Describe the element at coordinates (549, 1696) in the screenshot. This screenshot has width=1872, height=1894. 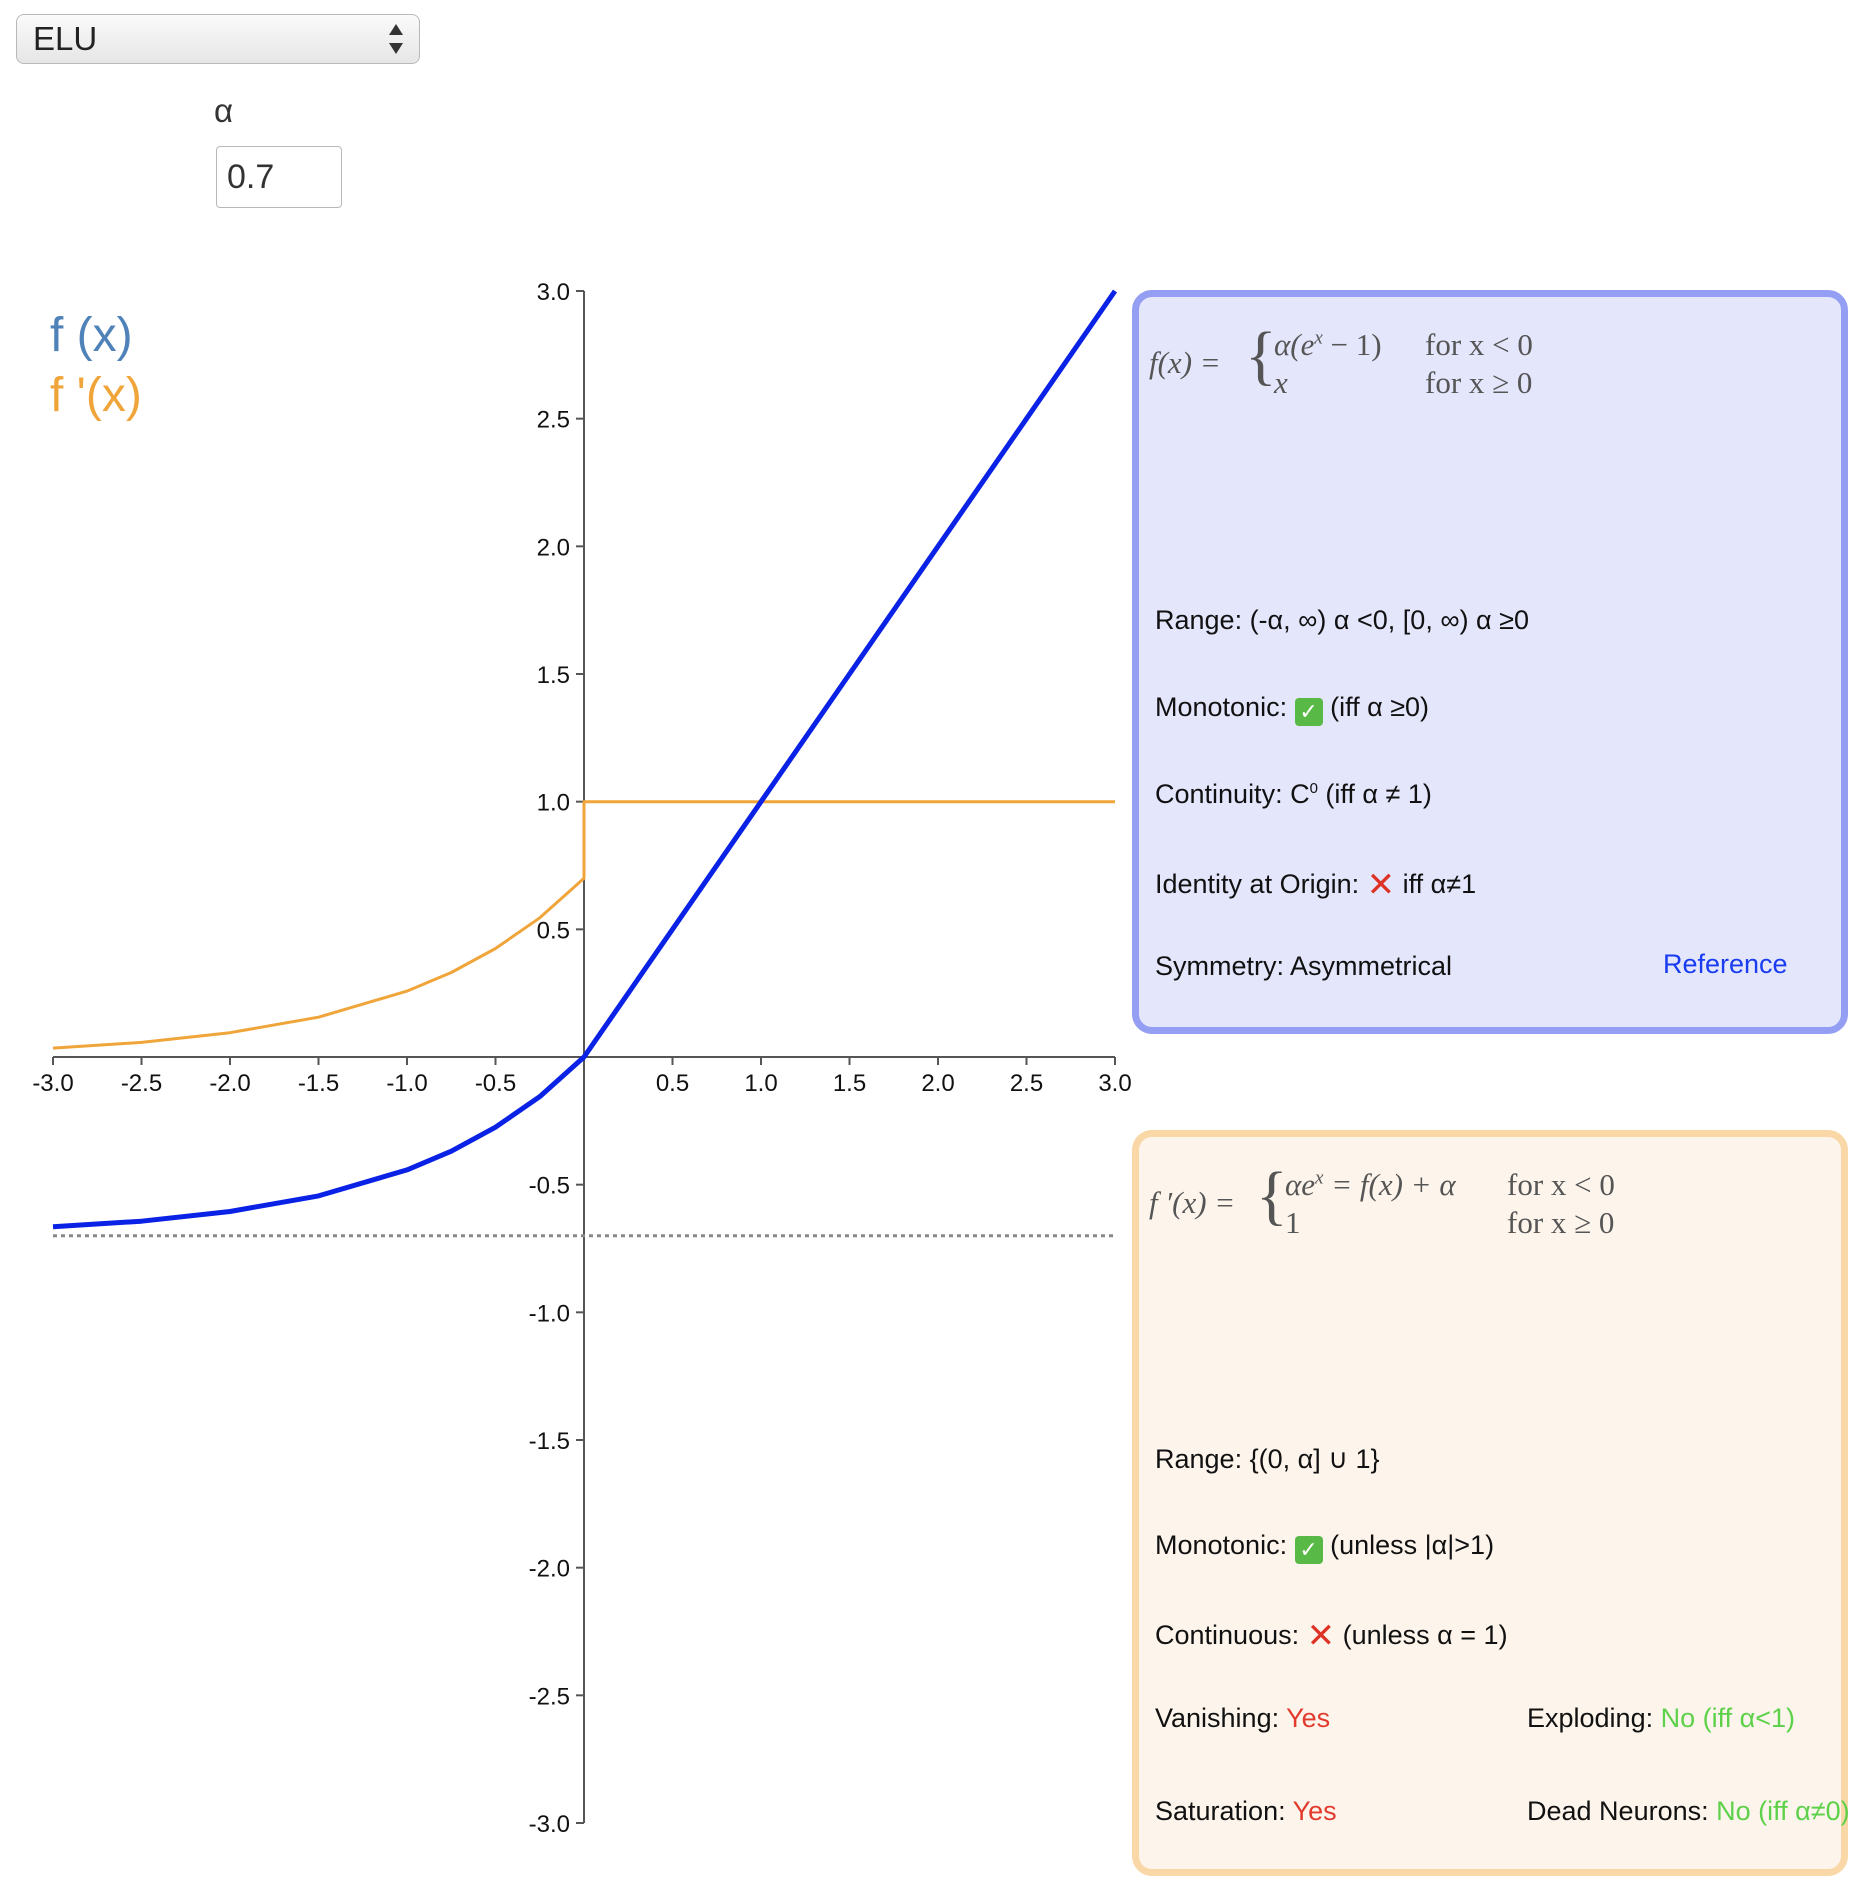
I see `y-tick-label: -2.5` at that location.